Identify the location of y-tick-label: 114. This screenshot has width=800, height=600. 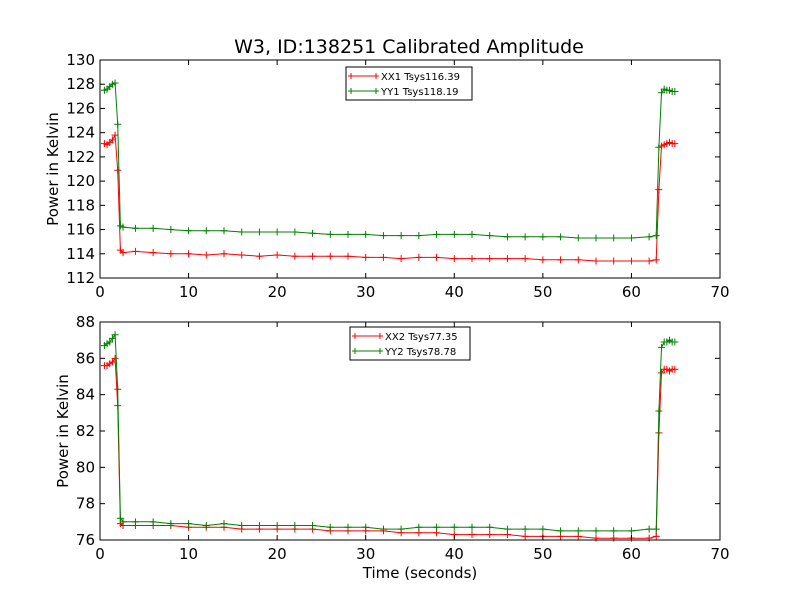
(80, 254).